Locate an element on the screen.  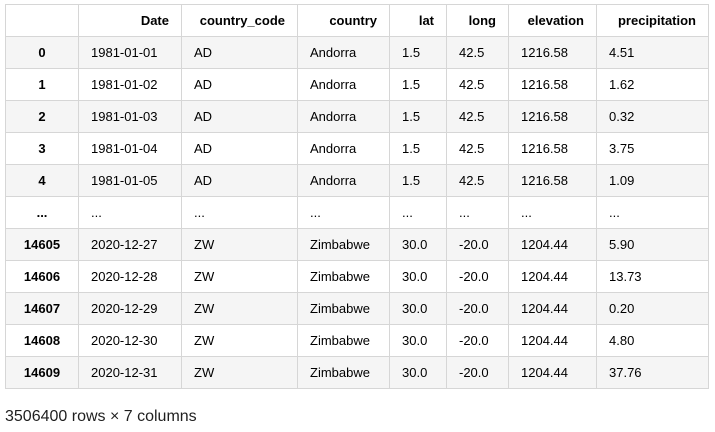
column-header-precipitation: precipitation is located at coordinates (652, 20).